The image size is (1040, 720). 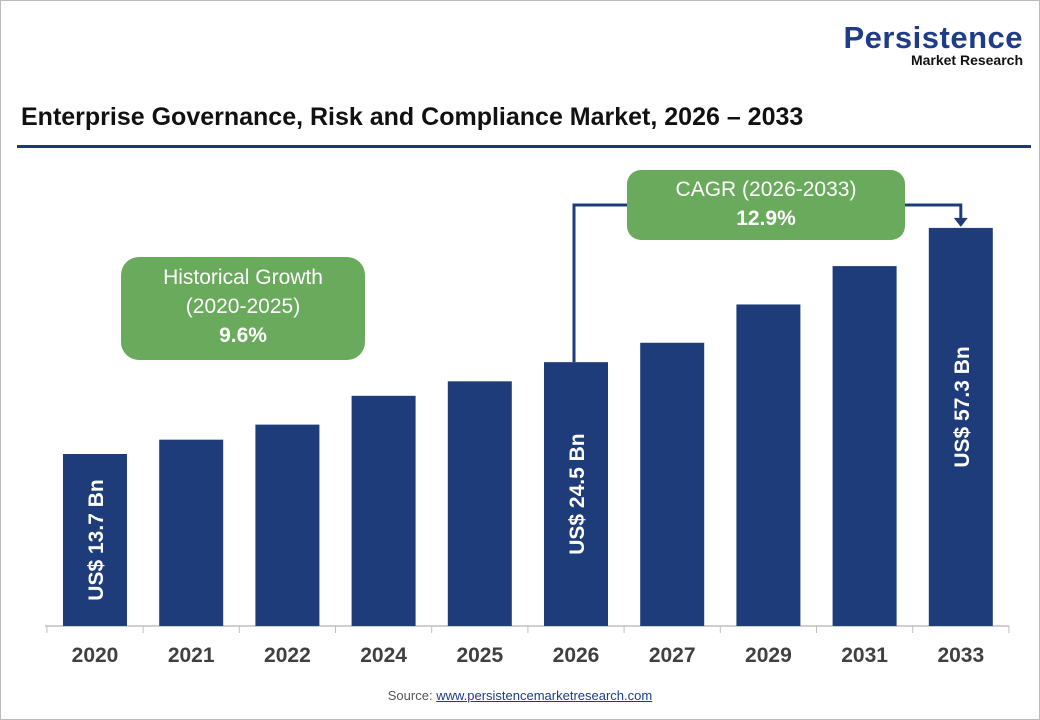 What do you see at coordinates (672, 655) in the screenshot?
I see `x-tick-label-2027: 2027` at bounding box center [672, 655].